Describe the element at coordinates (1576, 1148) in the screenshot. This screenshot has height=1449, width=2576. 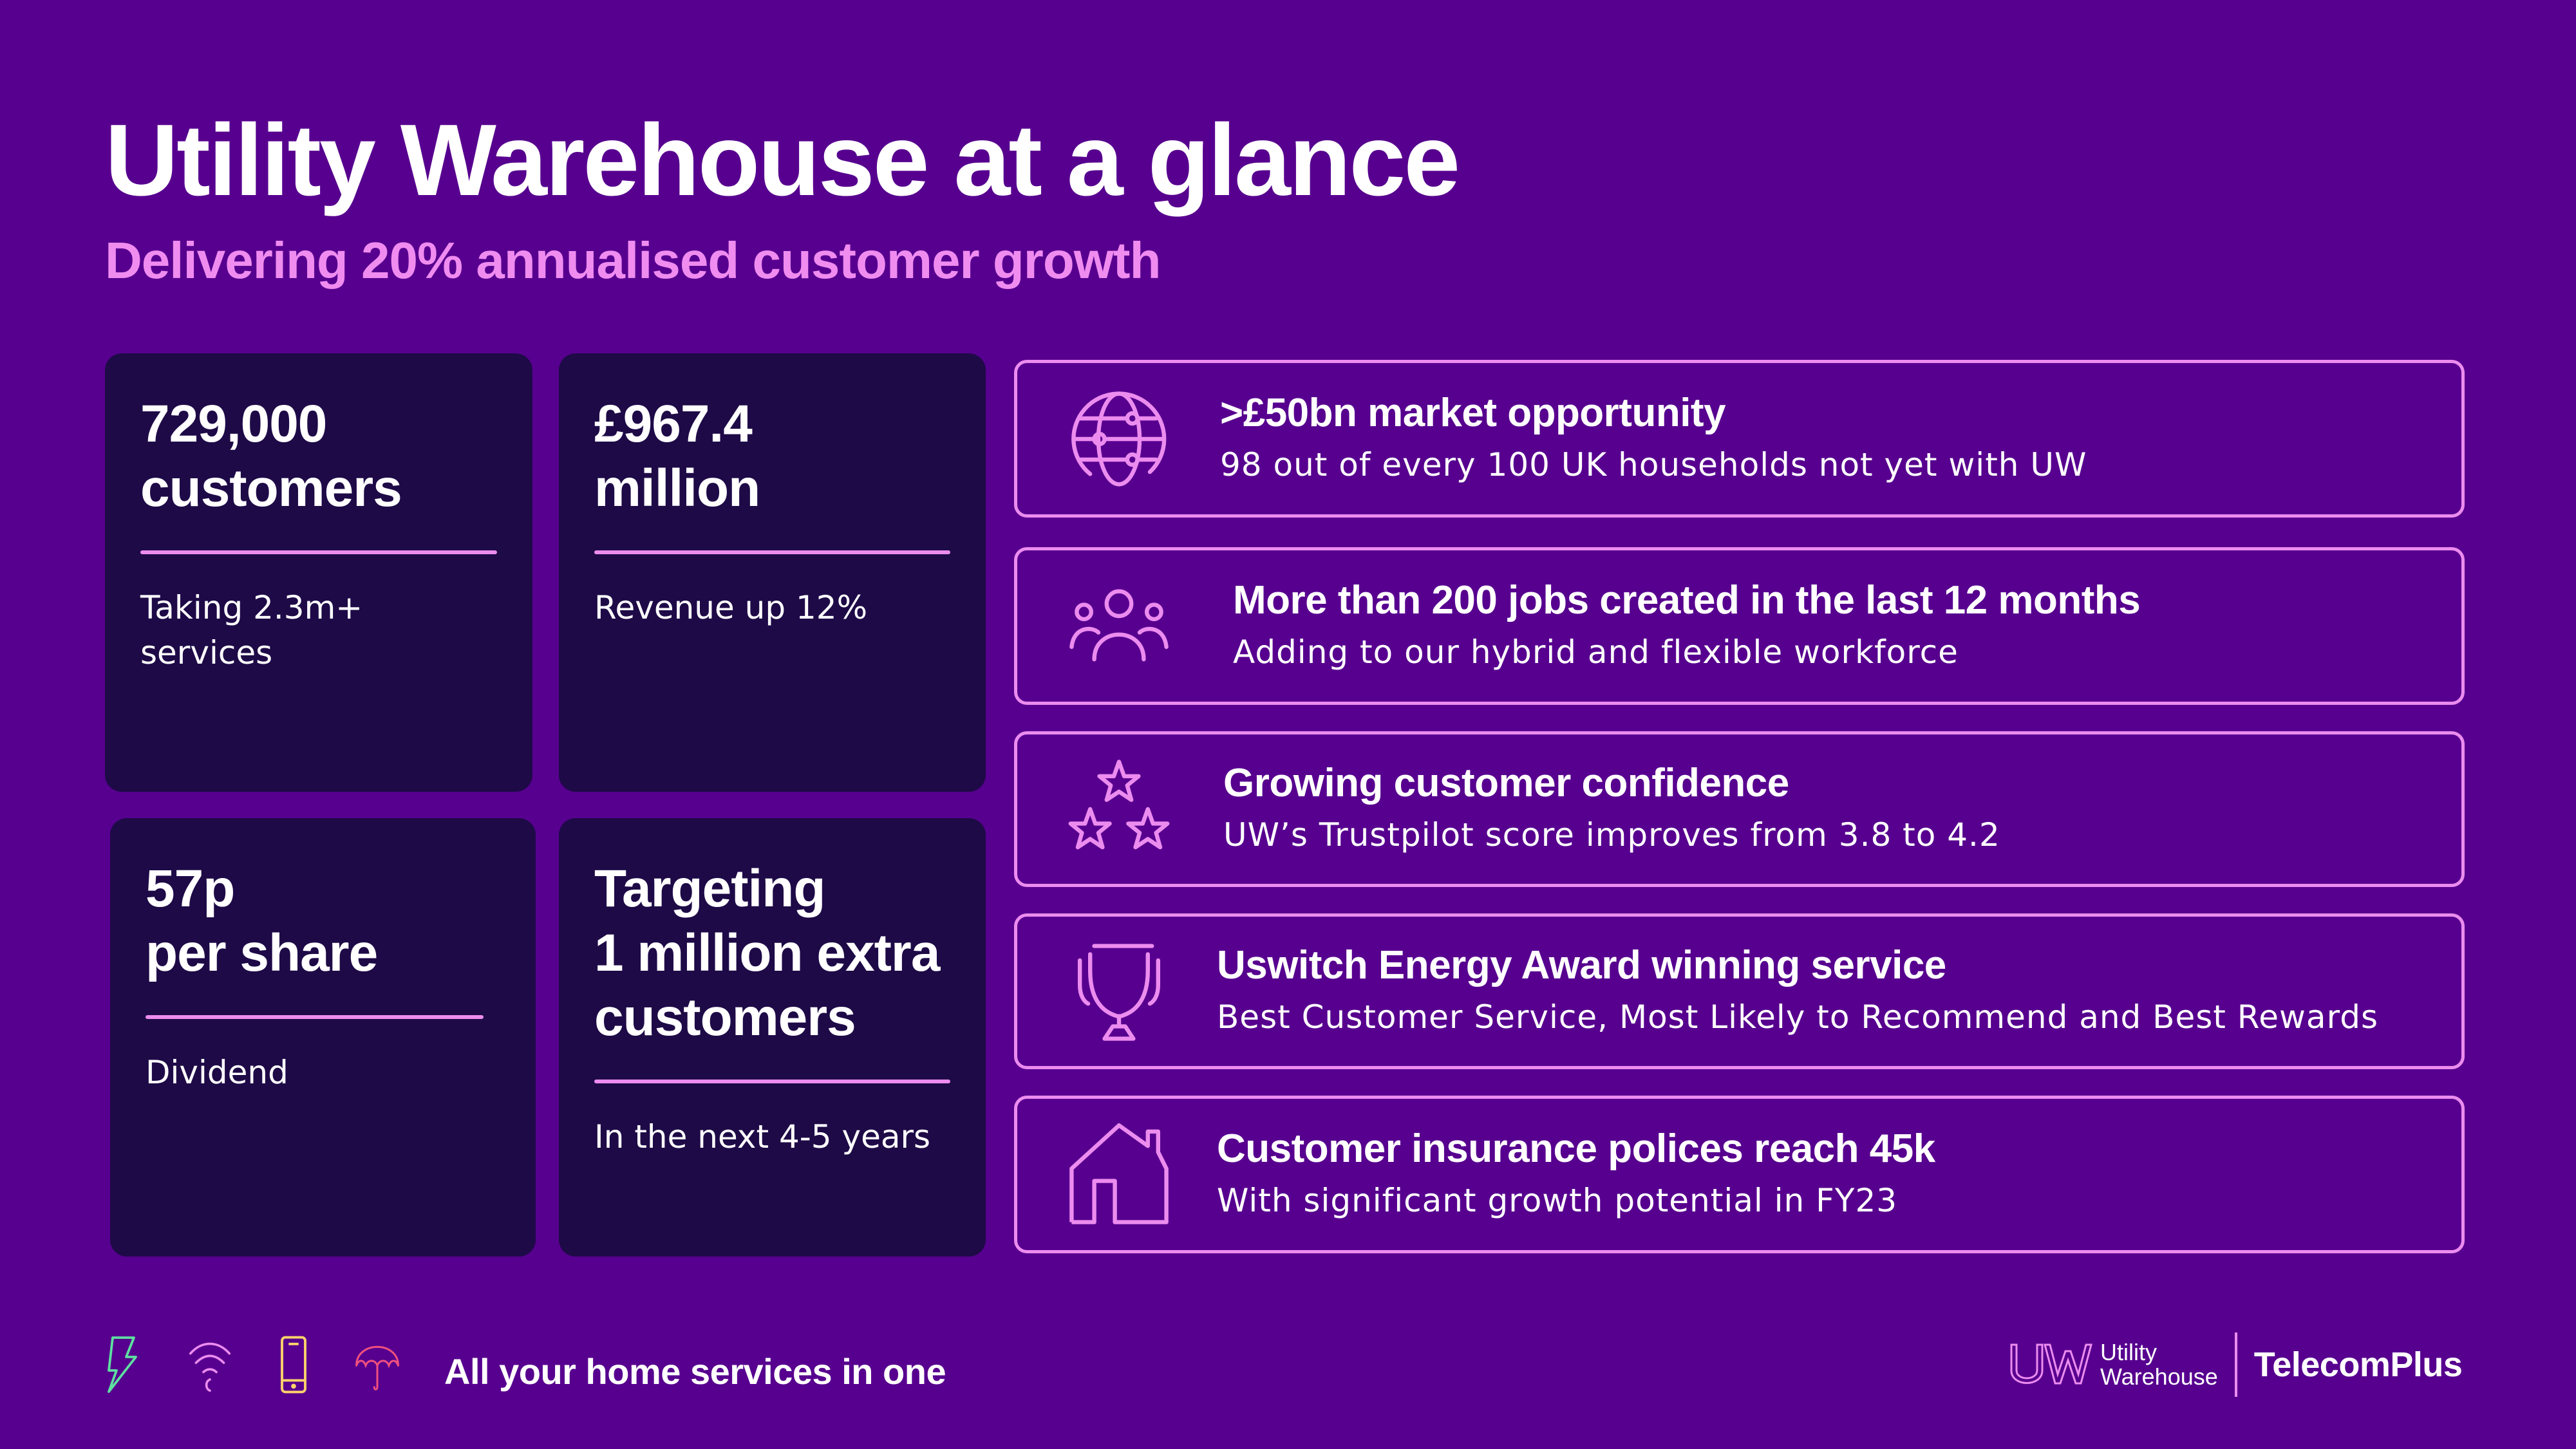
I see `feature-heading: Customer insurance polices reach 45k` at that location.